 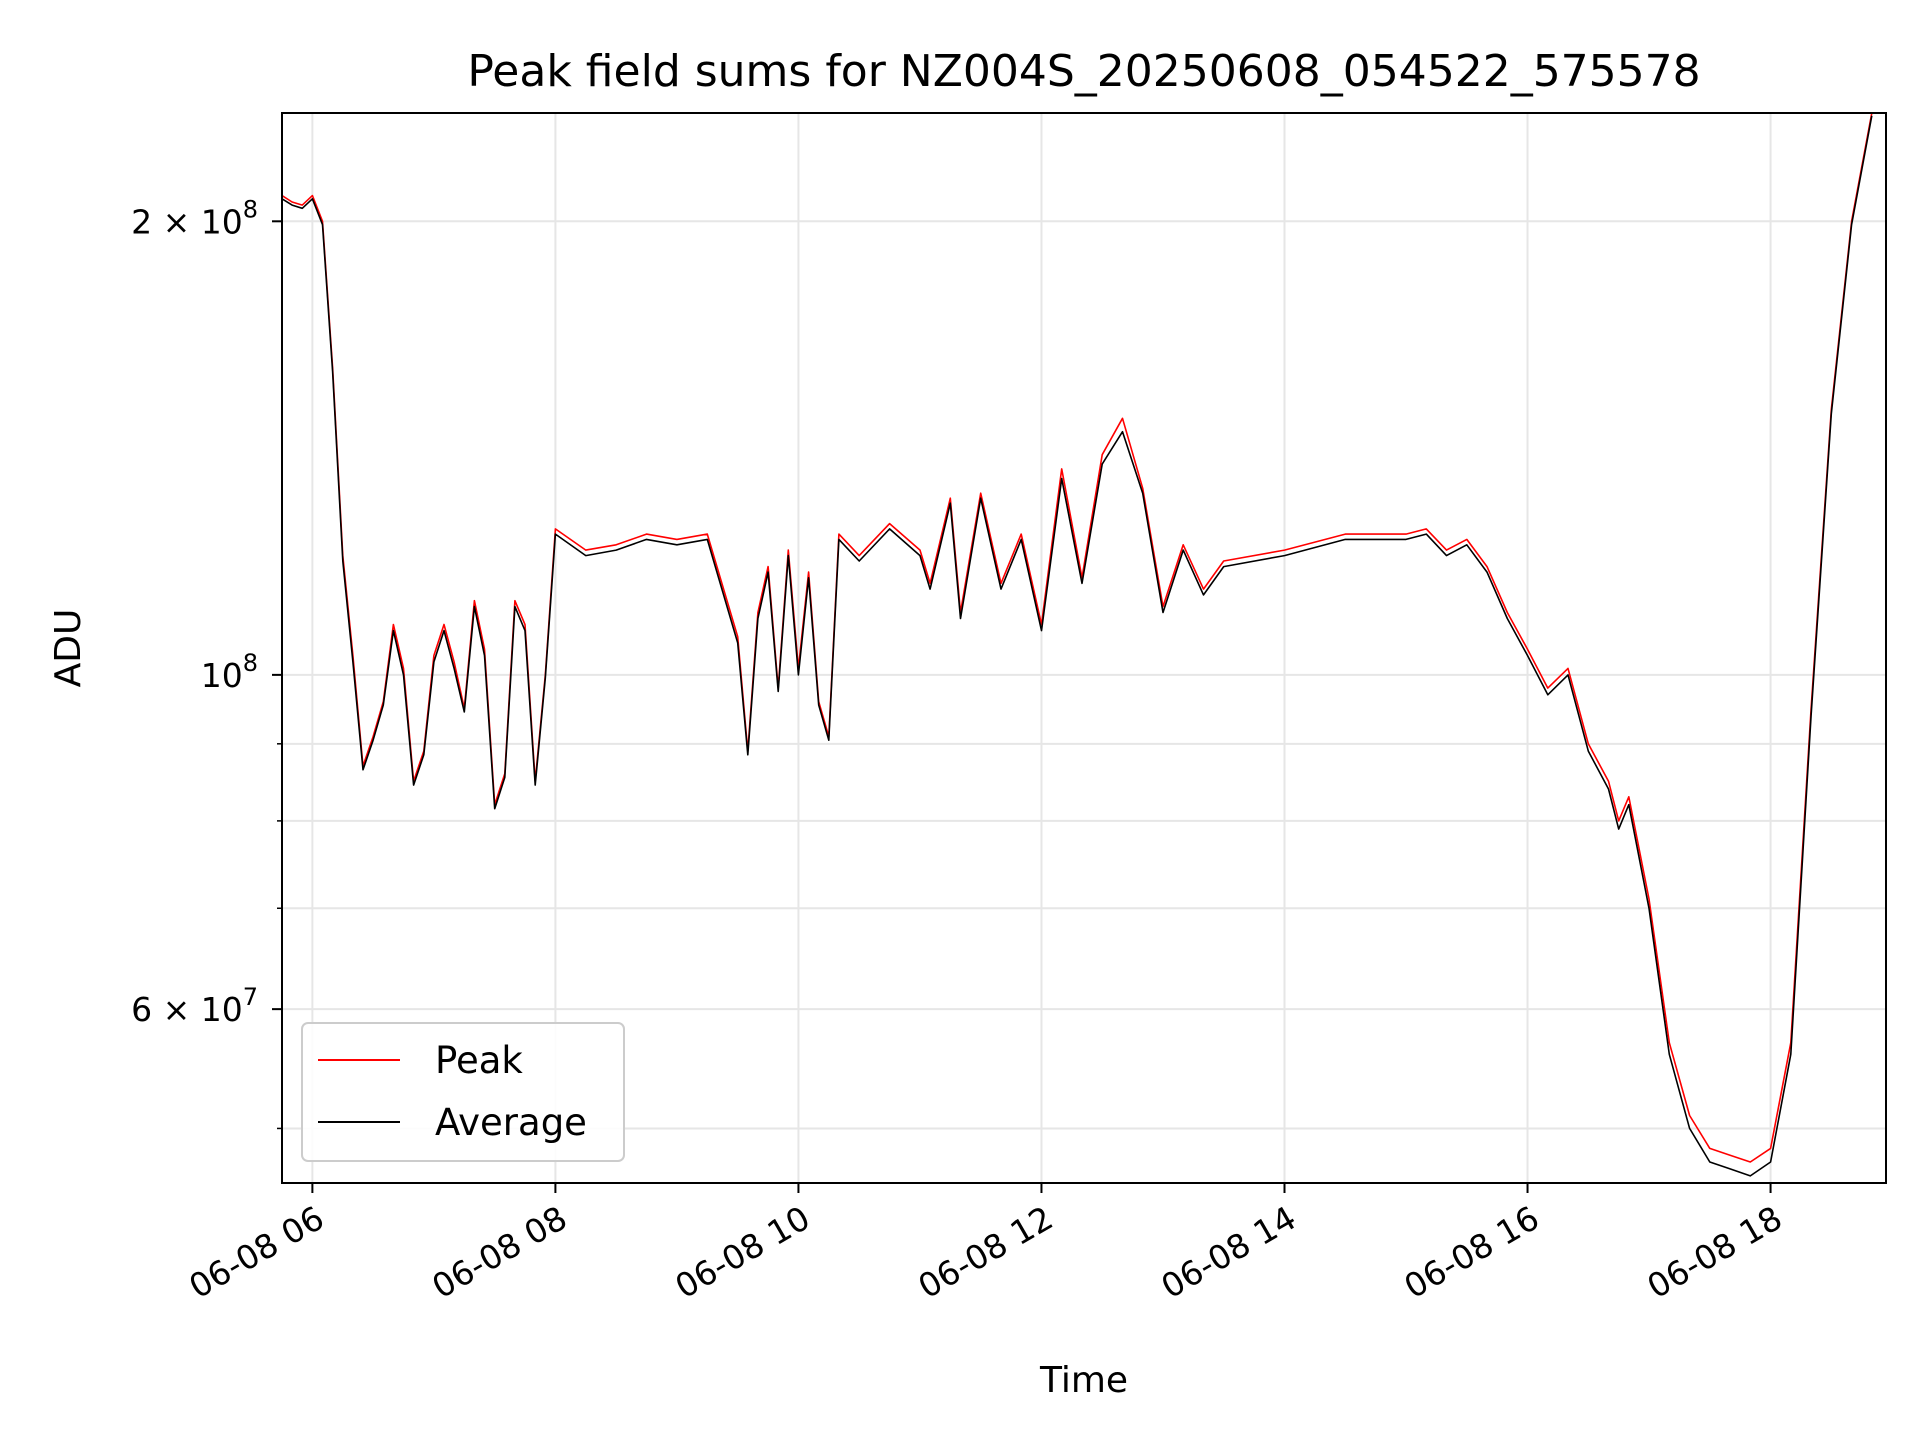 What do you see at coordinates (229, 672) in the screenshot?
I see `y-tick-label: 108` at bounding box center [229, 672].